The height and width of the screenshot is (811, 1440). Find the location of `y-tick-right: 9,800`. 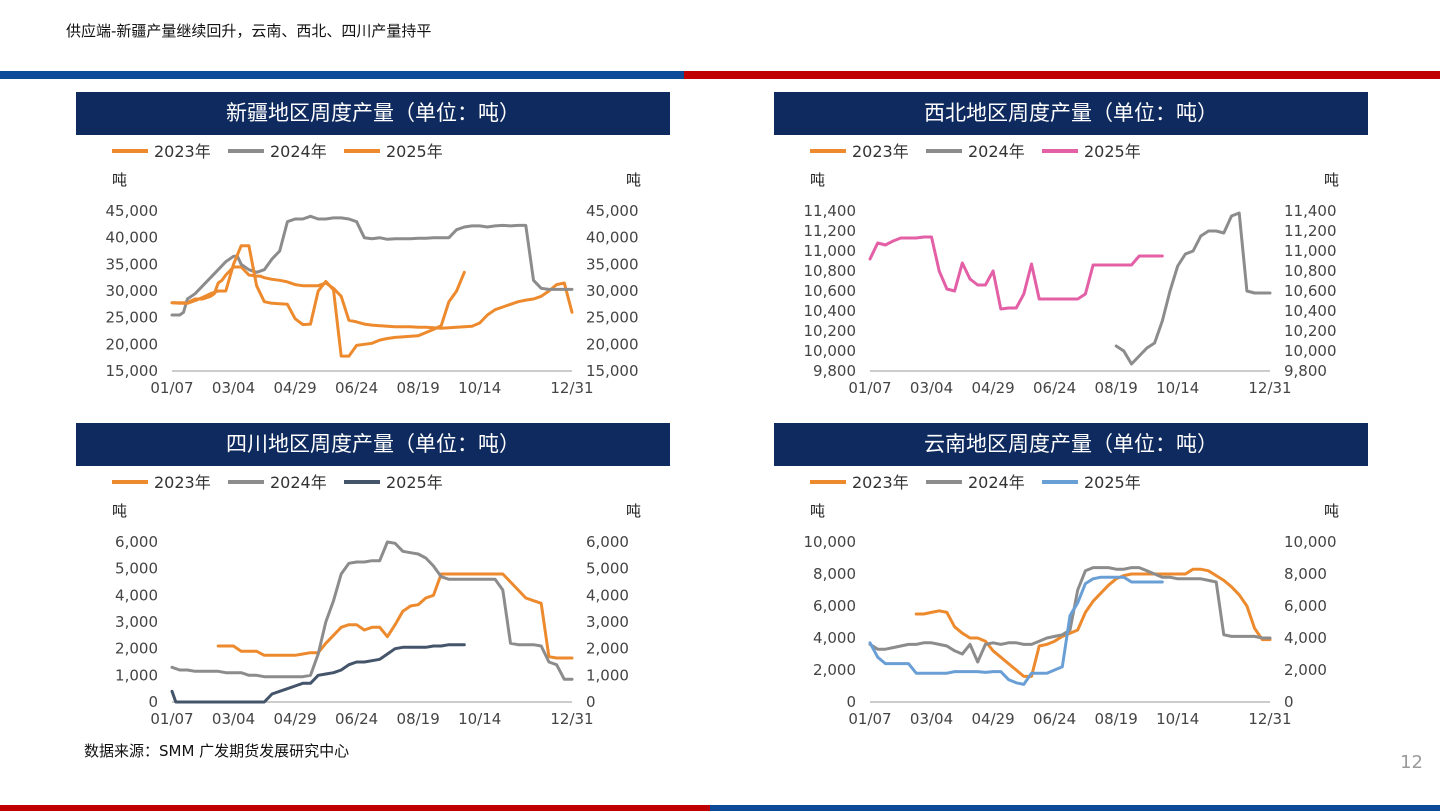

y-tick-right: 9,800 is located at coordinates (1305, 371).